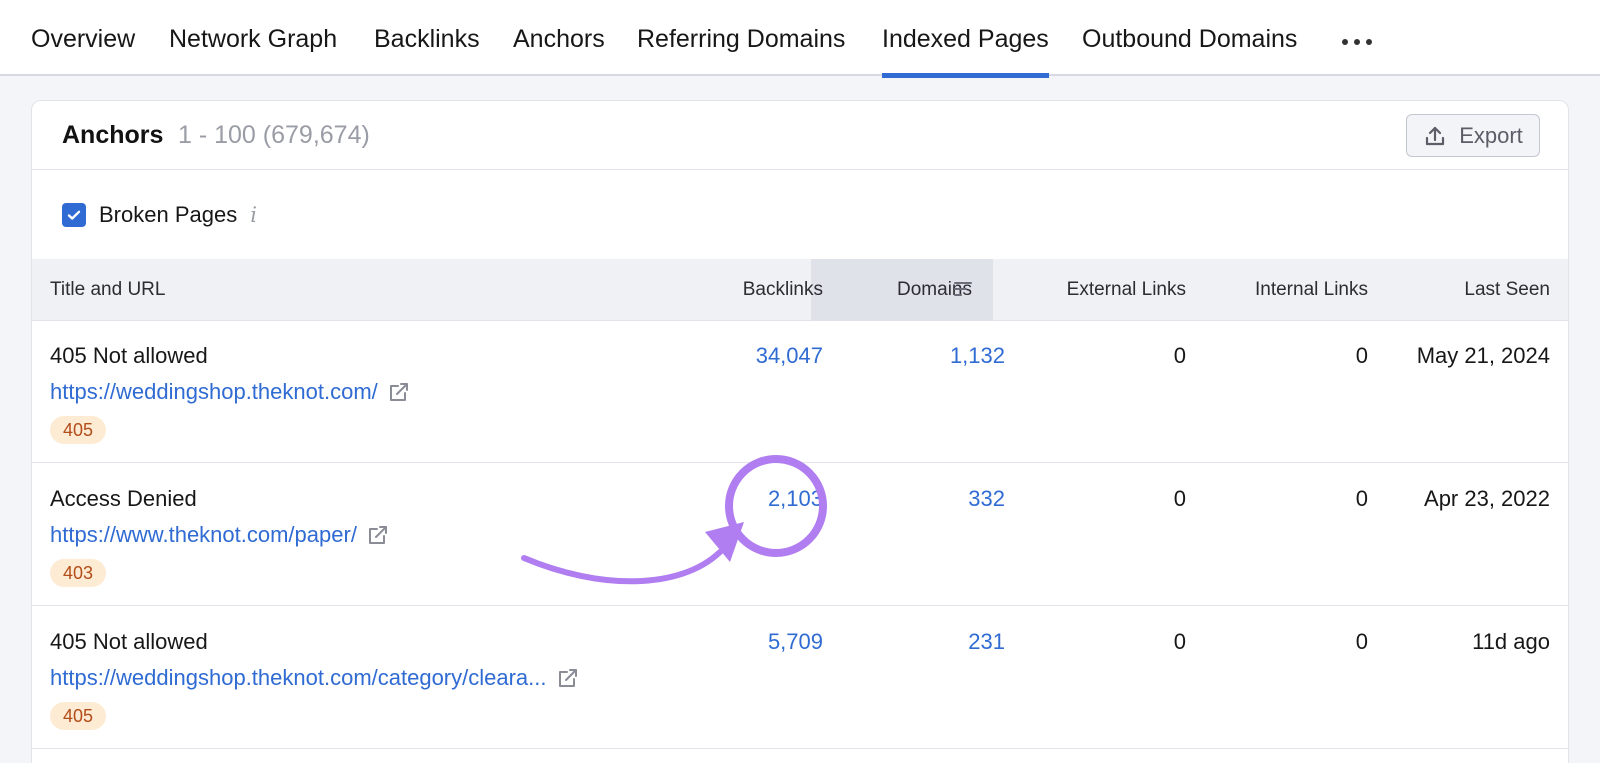 The height and width of the screenshot is (763, 1600). Describe the element at coordinates (1487, 498) in the screenshot. I see `last-seen-value: Apr 23, 2022` at that location.